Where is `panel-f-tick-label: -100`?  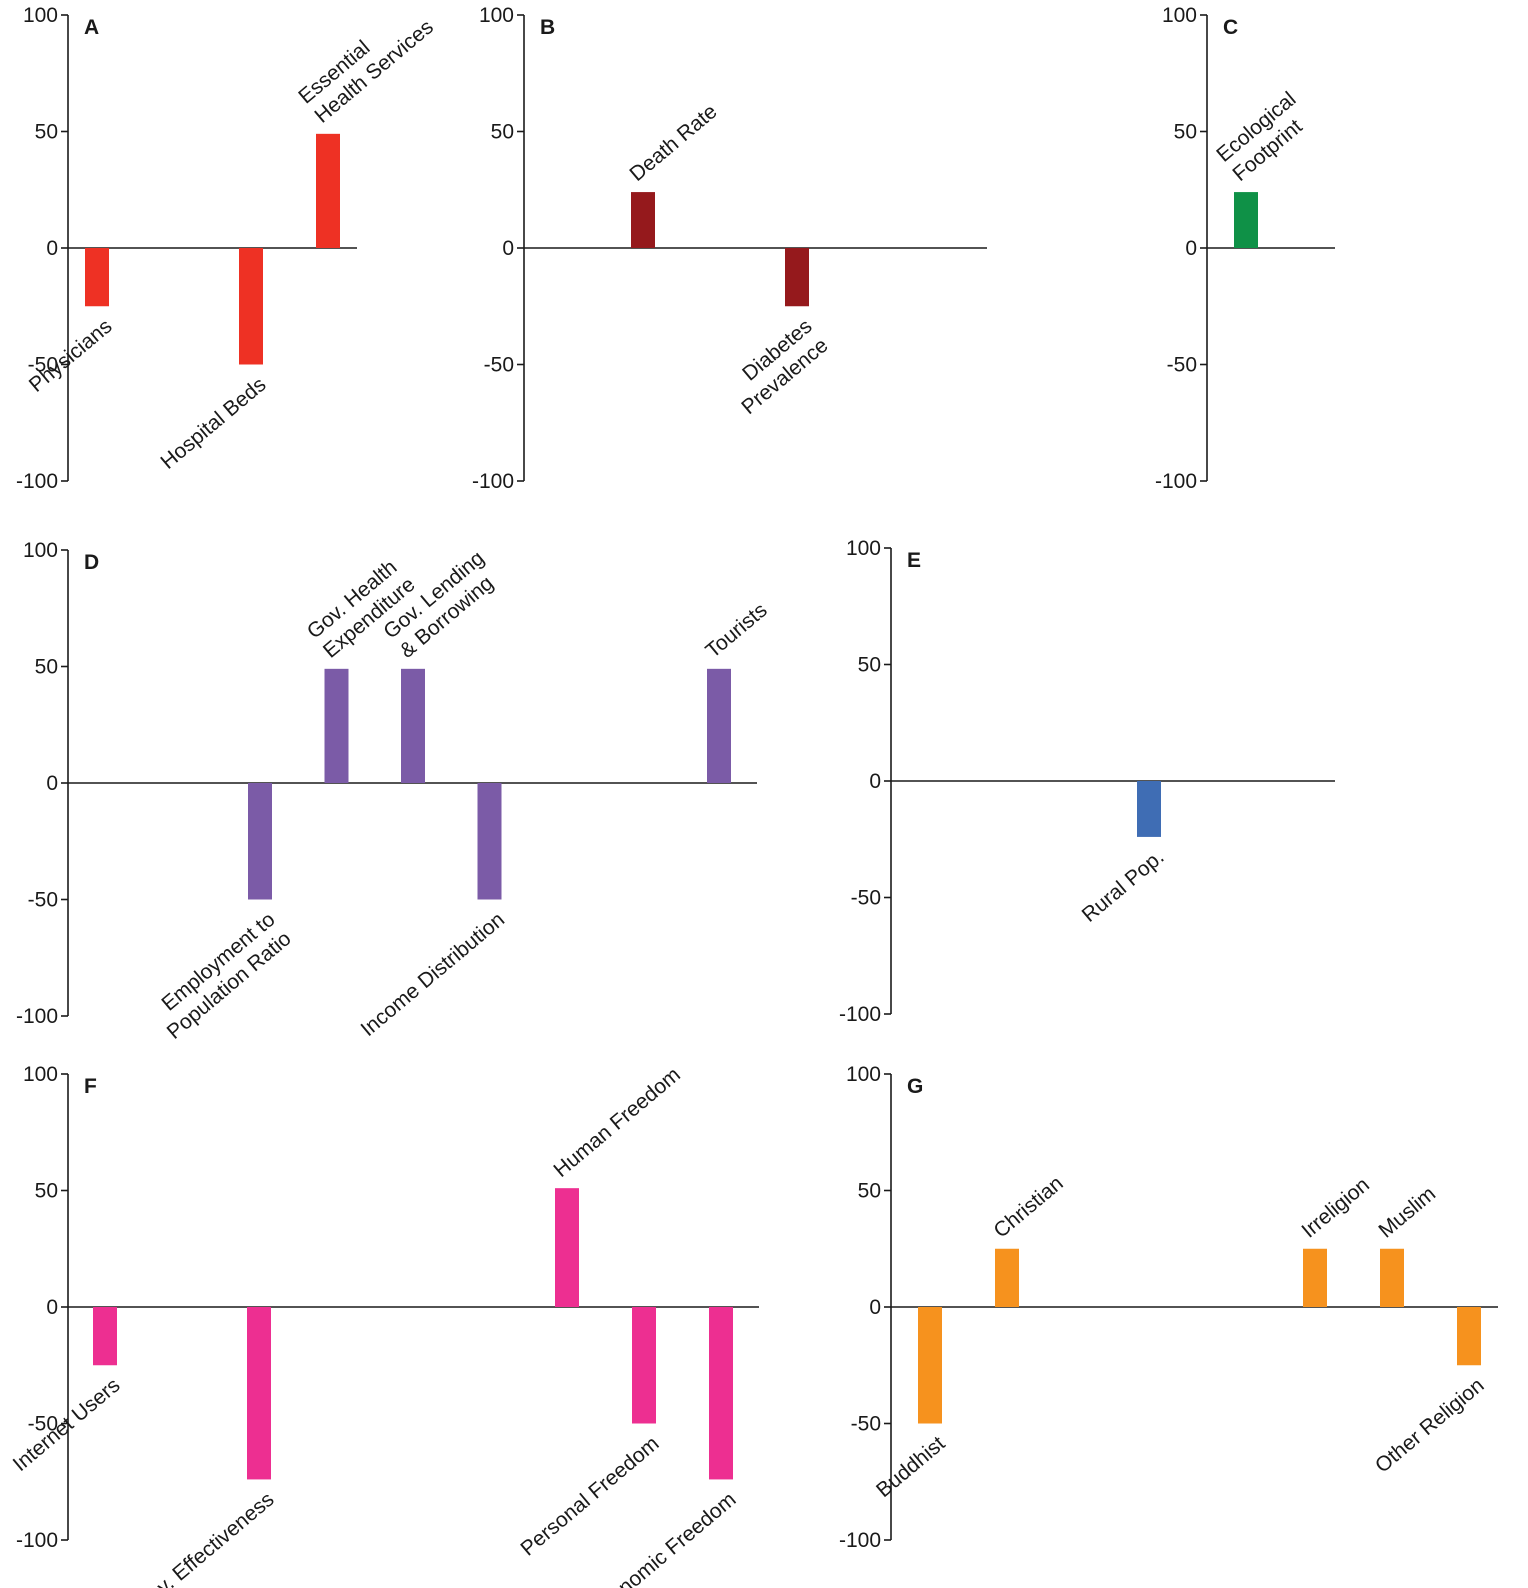 panel-f-tick-label: -100 is located at coordinates (37, 1540).